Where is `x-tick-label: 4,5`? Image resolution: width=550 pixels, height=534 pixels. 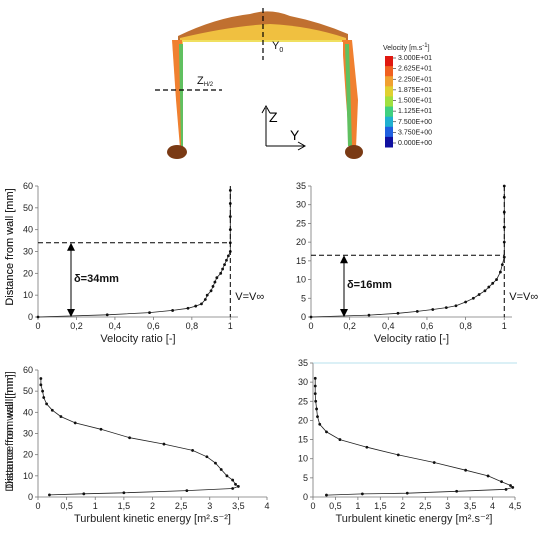
x-tick-label: 4,5 is located at coordinates (515, 506).